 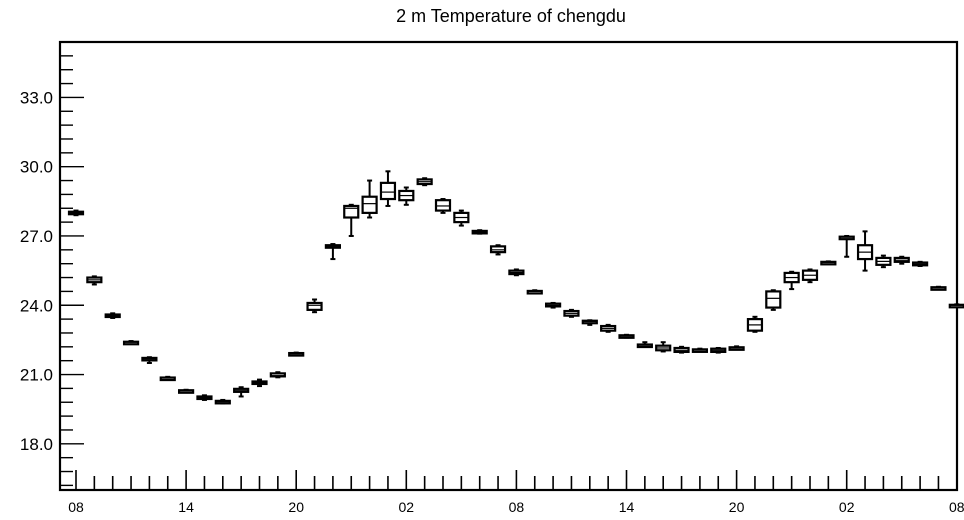 I want to click on y-axis: 18.0 21.0 24.0 27.0 30.0 33.0, so click(x=52, y=264).